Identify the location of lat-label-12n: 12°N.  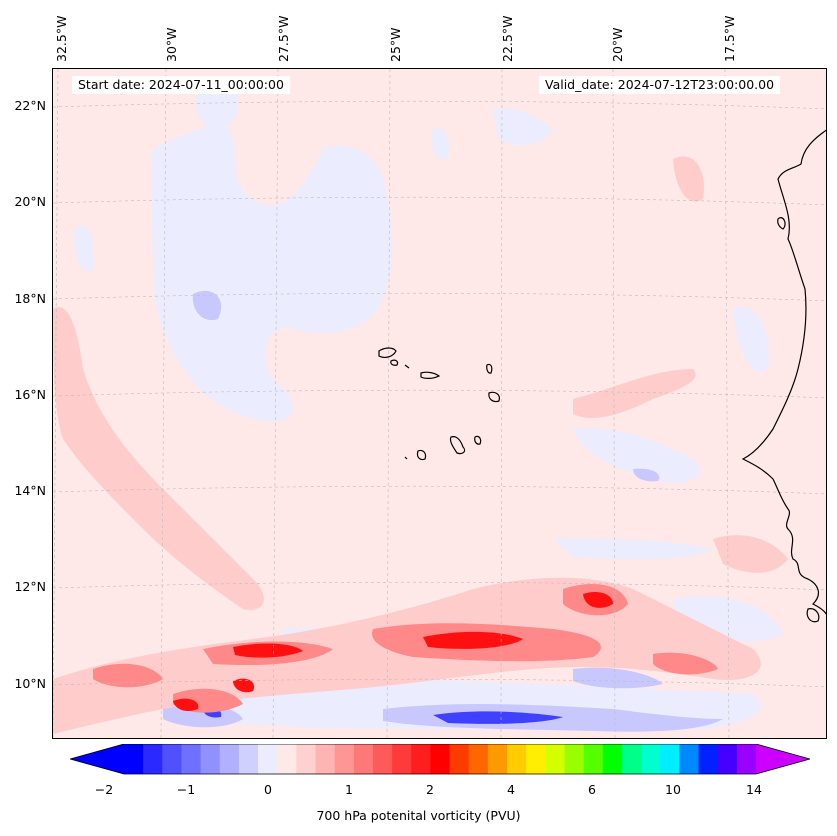
(30, 586).